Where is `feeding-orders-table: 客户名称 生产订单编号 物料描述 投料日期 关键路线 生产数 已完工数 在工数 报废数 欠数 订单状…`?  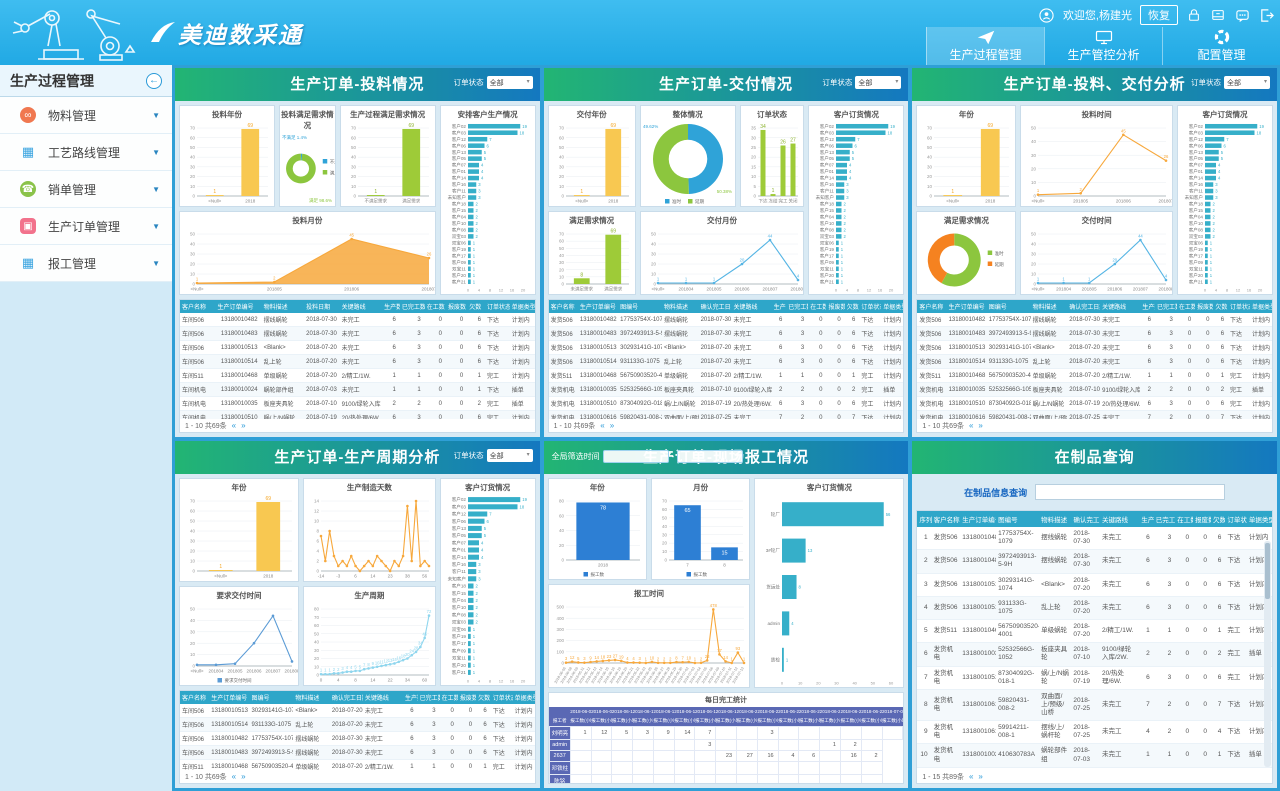
feeding-orders-table: 客户名称 生产订单编号 物料描述 投料日期 关键路线 生产数 已完工数 在工数 报废数 欠数 订单状… is located at coordinates (357, 359).